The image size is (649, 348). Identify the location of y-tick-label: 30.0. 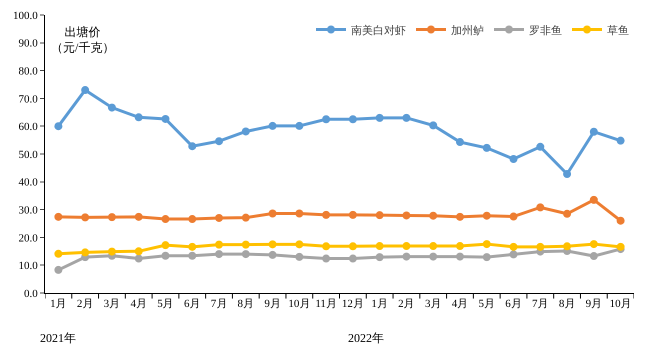
(28, 210).